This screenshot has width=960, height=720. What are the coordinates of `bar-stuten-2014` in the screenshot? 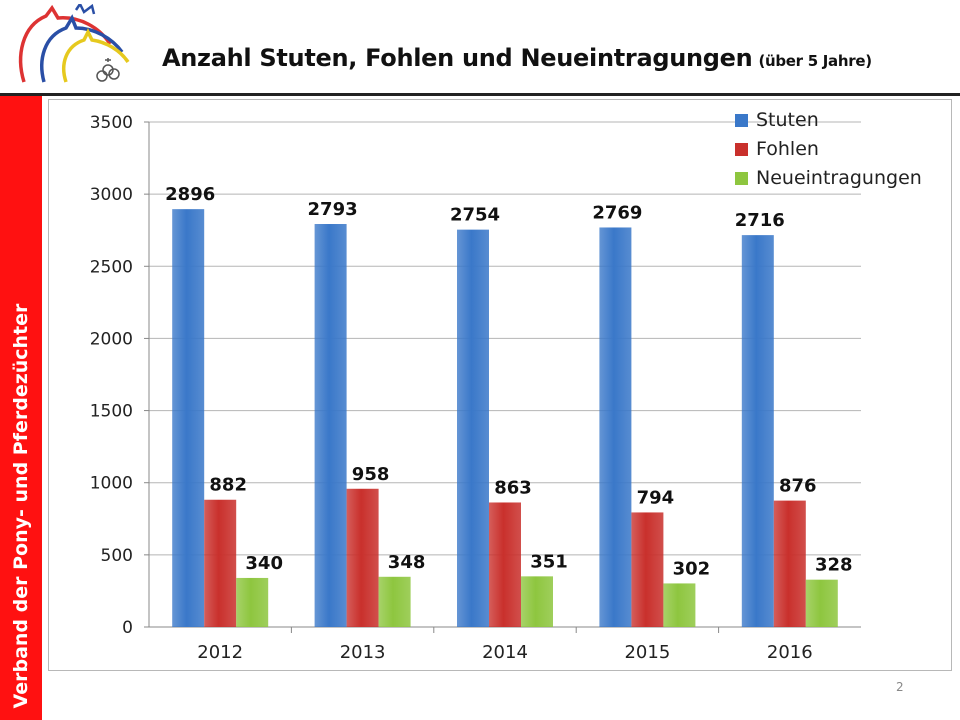 It's located at (473, 428).